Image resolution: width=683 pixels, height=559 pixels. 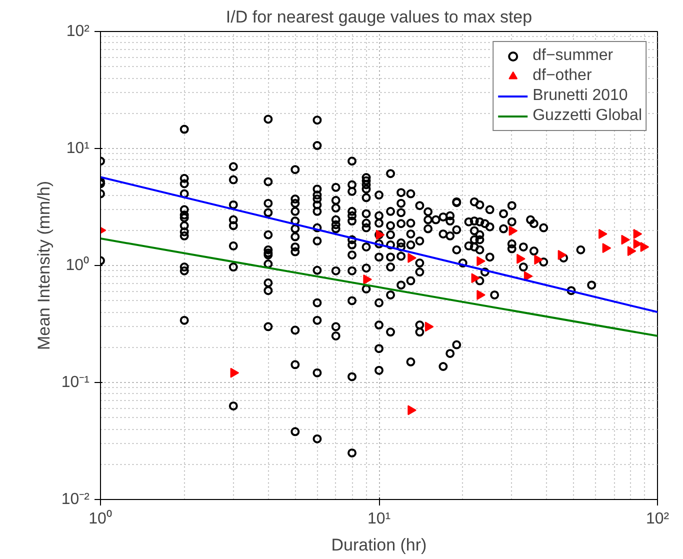 What do you see at coordinates (100, 519) in the screenshot?
I see `x-tick-label: 10⁰` at bounding box center [100, 519].